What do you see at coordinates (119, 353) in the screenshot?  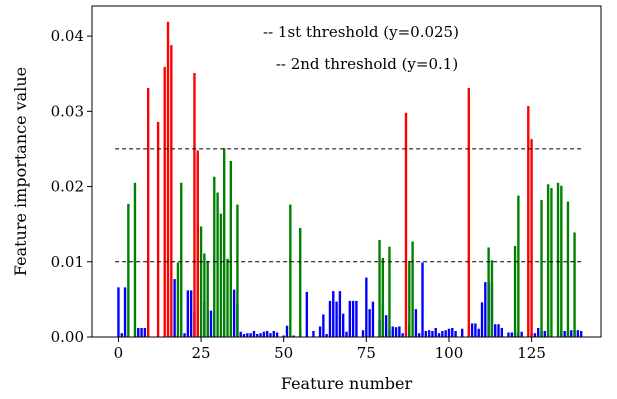 I see `x-tick-label: 0` at bounding box center [119, 353].